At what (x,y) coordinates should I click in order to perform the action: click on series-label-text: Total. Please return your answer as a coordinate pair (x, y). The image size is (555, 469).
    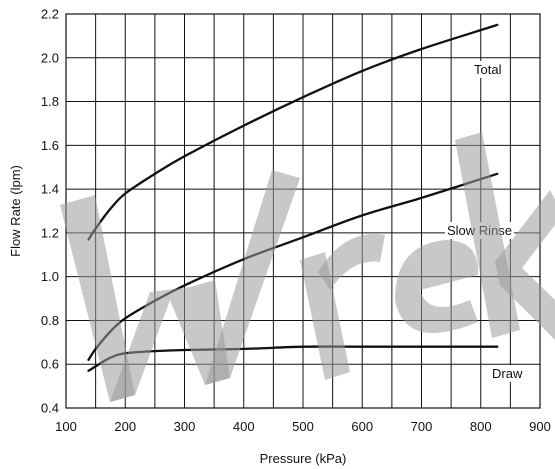
    Looking at the image, I should click on (488, 69).